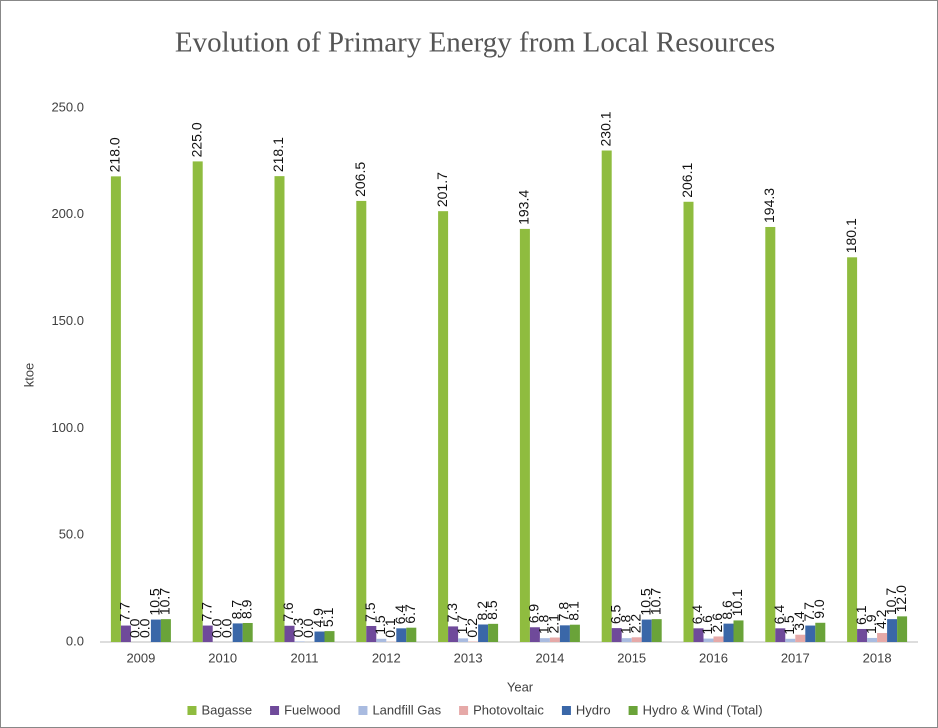 This screenshot has width=938, height=728. Describe the element at coordinates (795, 657) in the screenshot. I see `x-tick-label: 2017` at that location.